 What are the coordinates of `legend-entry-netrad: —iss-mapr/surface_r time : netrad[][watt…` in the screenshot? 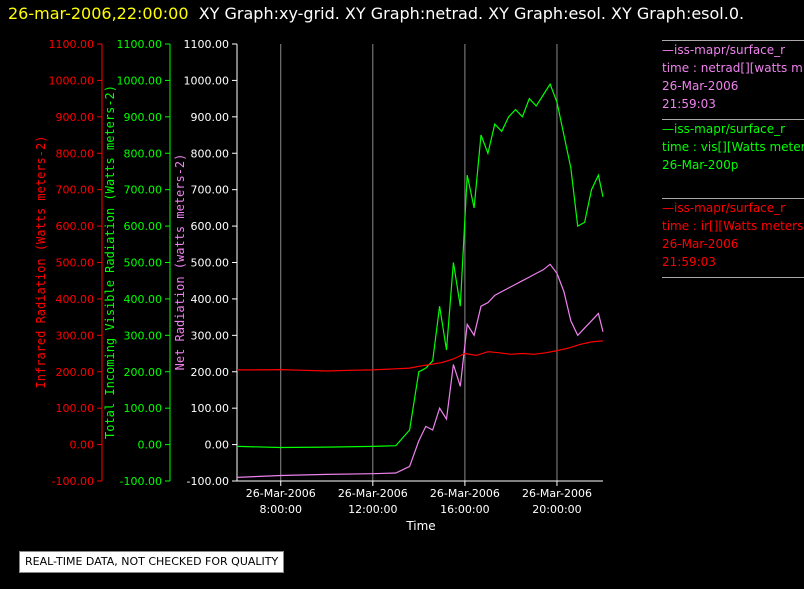 It's located at (733, 76).